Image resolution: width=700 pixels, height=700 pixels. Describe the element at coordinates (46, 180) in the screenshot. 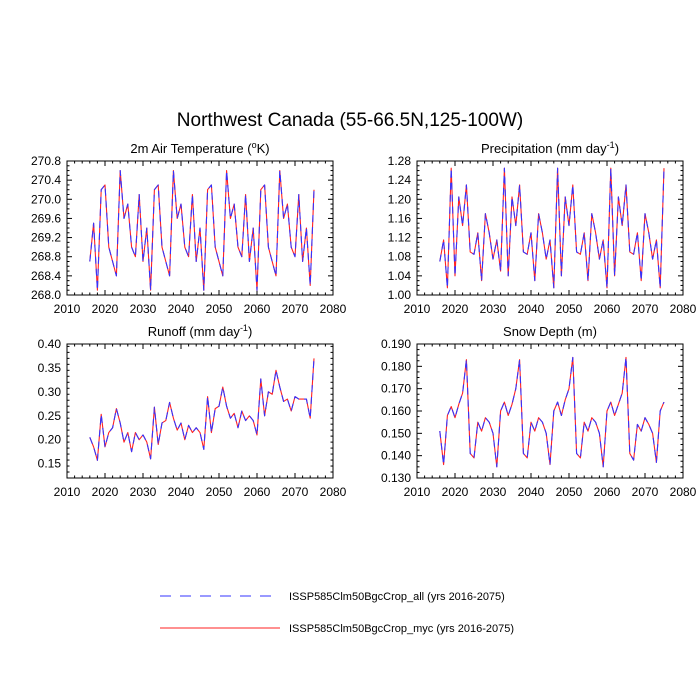

I see `y-tick-label: 270.4` at that location.